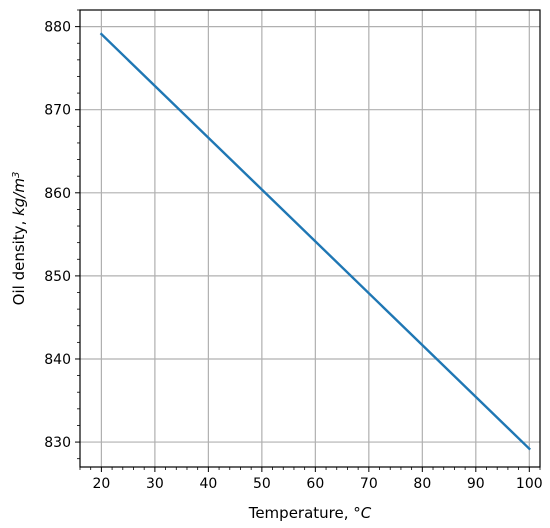  I want to click on x-tick-label: 70, so click(369, 484).